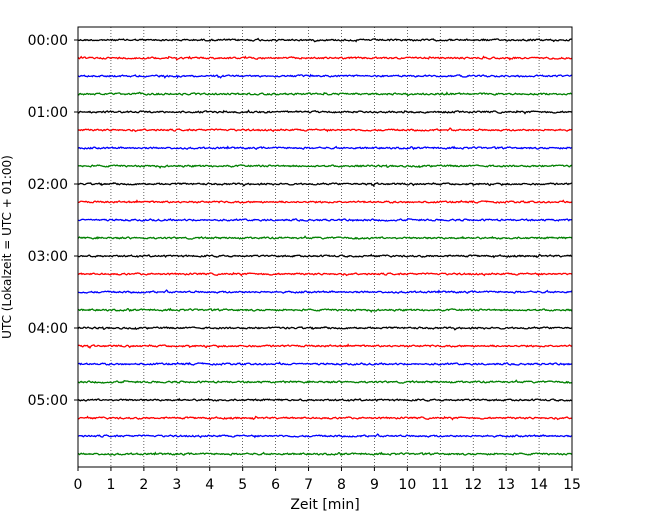 The image size is (650, 520). I want to click on x-axis-label: Zeit [min], so click(324, 505).